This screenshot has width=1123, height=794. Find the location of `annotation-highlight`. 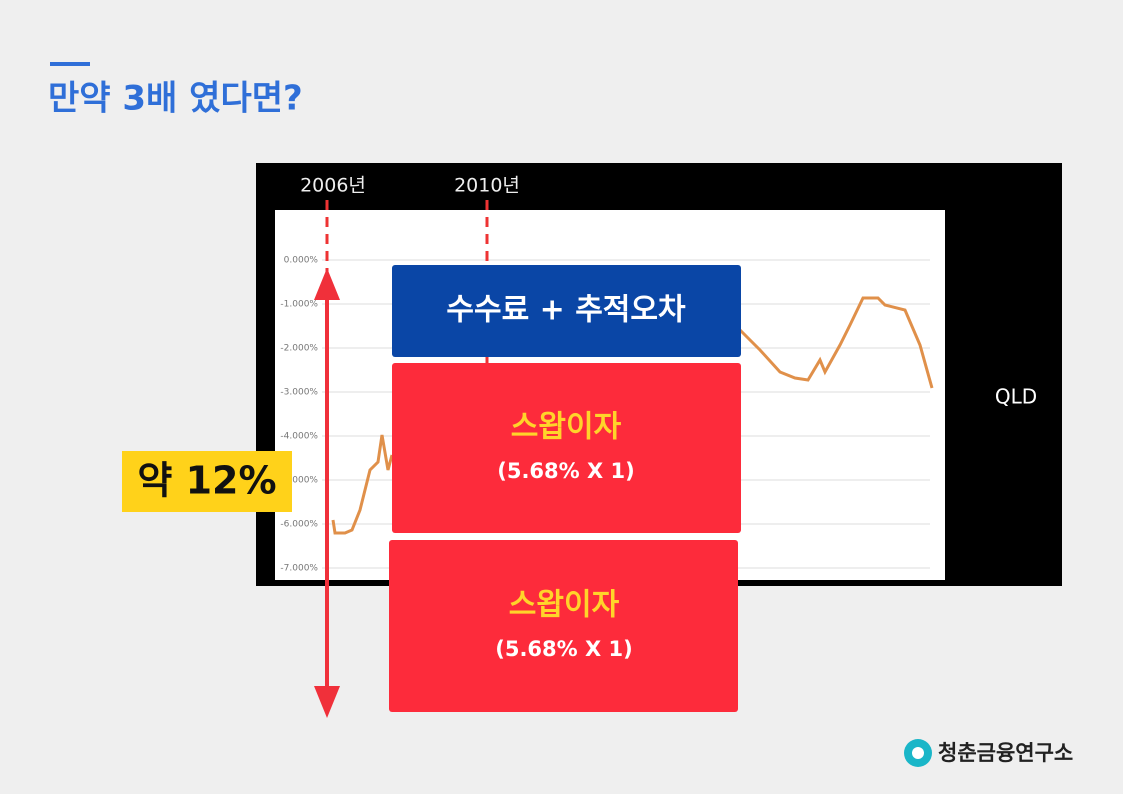

annotation-highlight is located at coordinates (207, 481).